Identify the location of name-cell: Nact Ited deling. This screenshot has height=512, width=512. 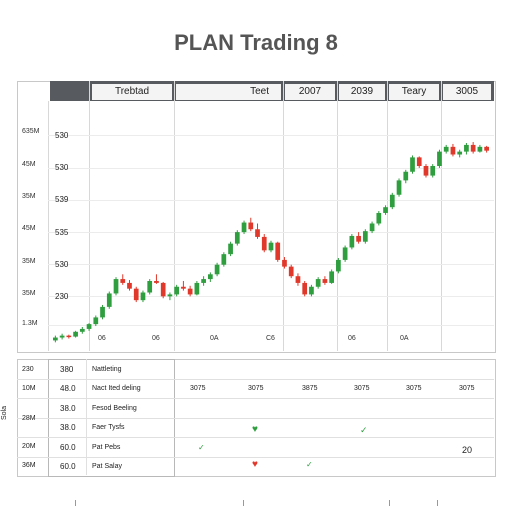
(116, 388).